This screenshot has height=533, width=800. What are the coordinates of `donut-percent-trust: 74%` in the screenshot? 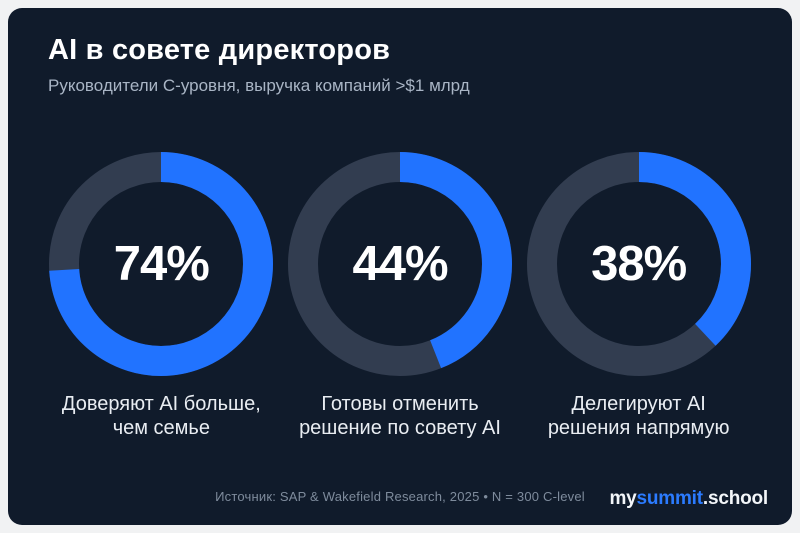 It's located at (161, 264).